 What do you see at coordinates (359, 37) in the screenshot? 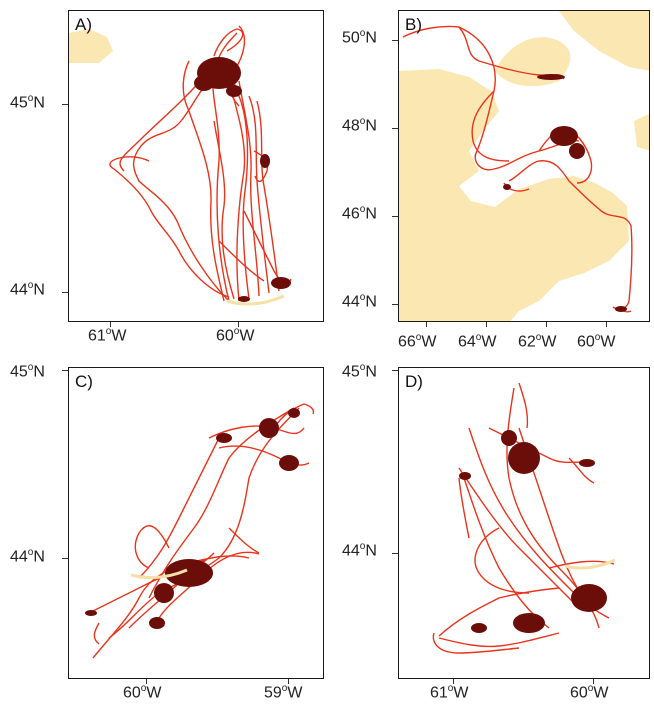
I see `y-tick-label: 50oN` at bounding box center [359, 37].